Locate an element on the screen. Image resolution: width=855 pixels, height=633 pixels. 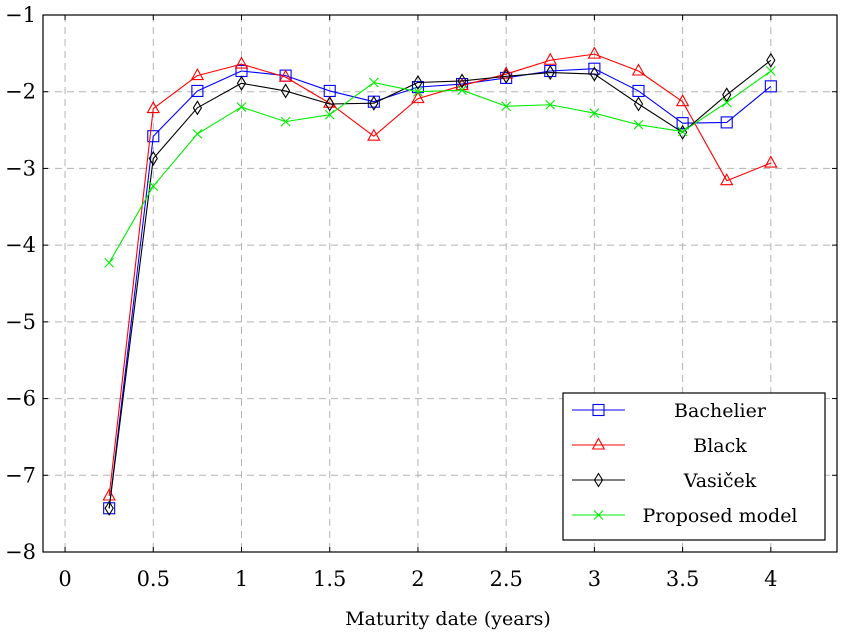
x-tick-label: 0 is located at coordinates (64, 579).